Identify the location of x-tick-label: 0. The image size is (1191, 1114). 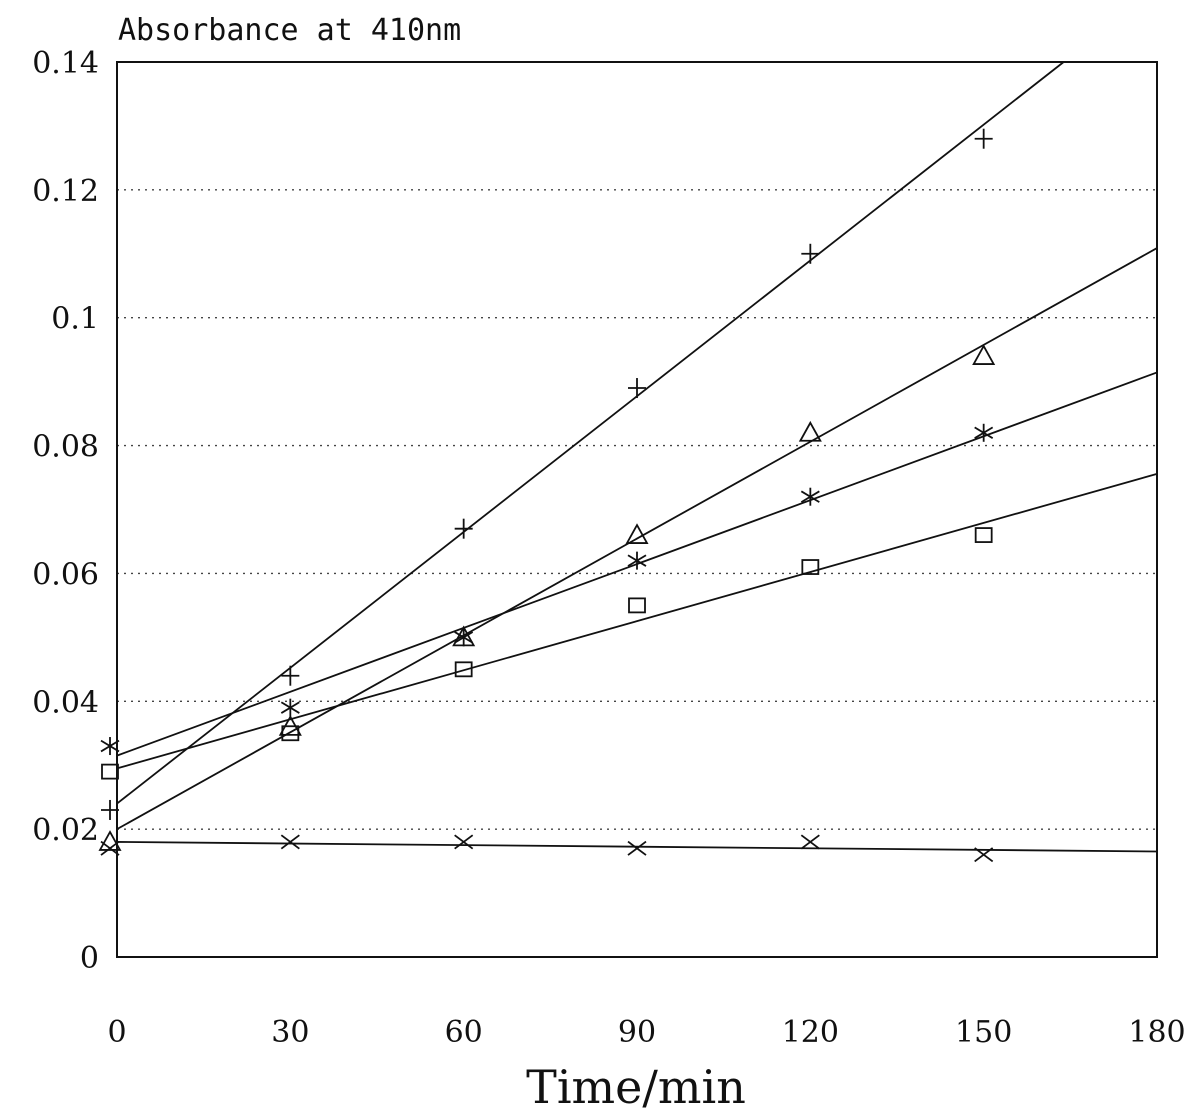
(116, 1032).